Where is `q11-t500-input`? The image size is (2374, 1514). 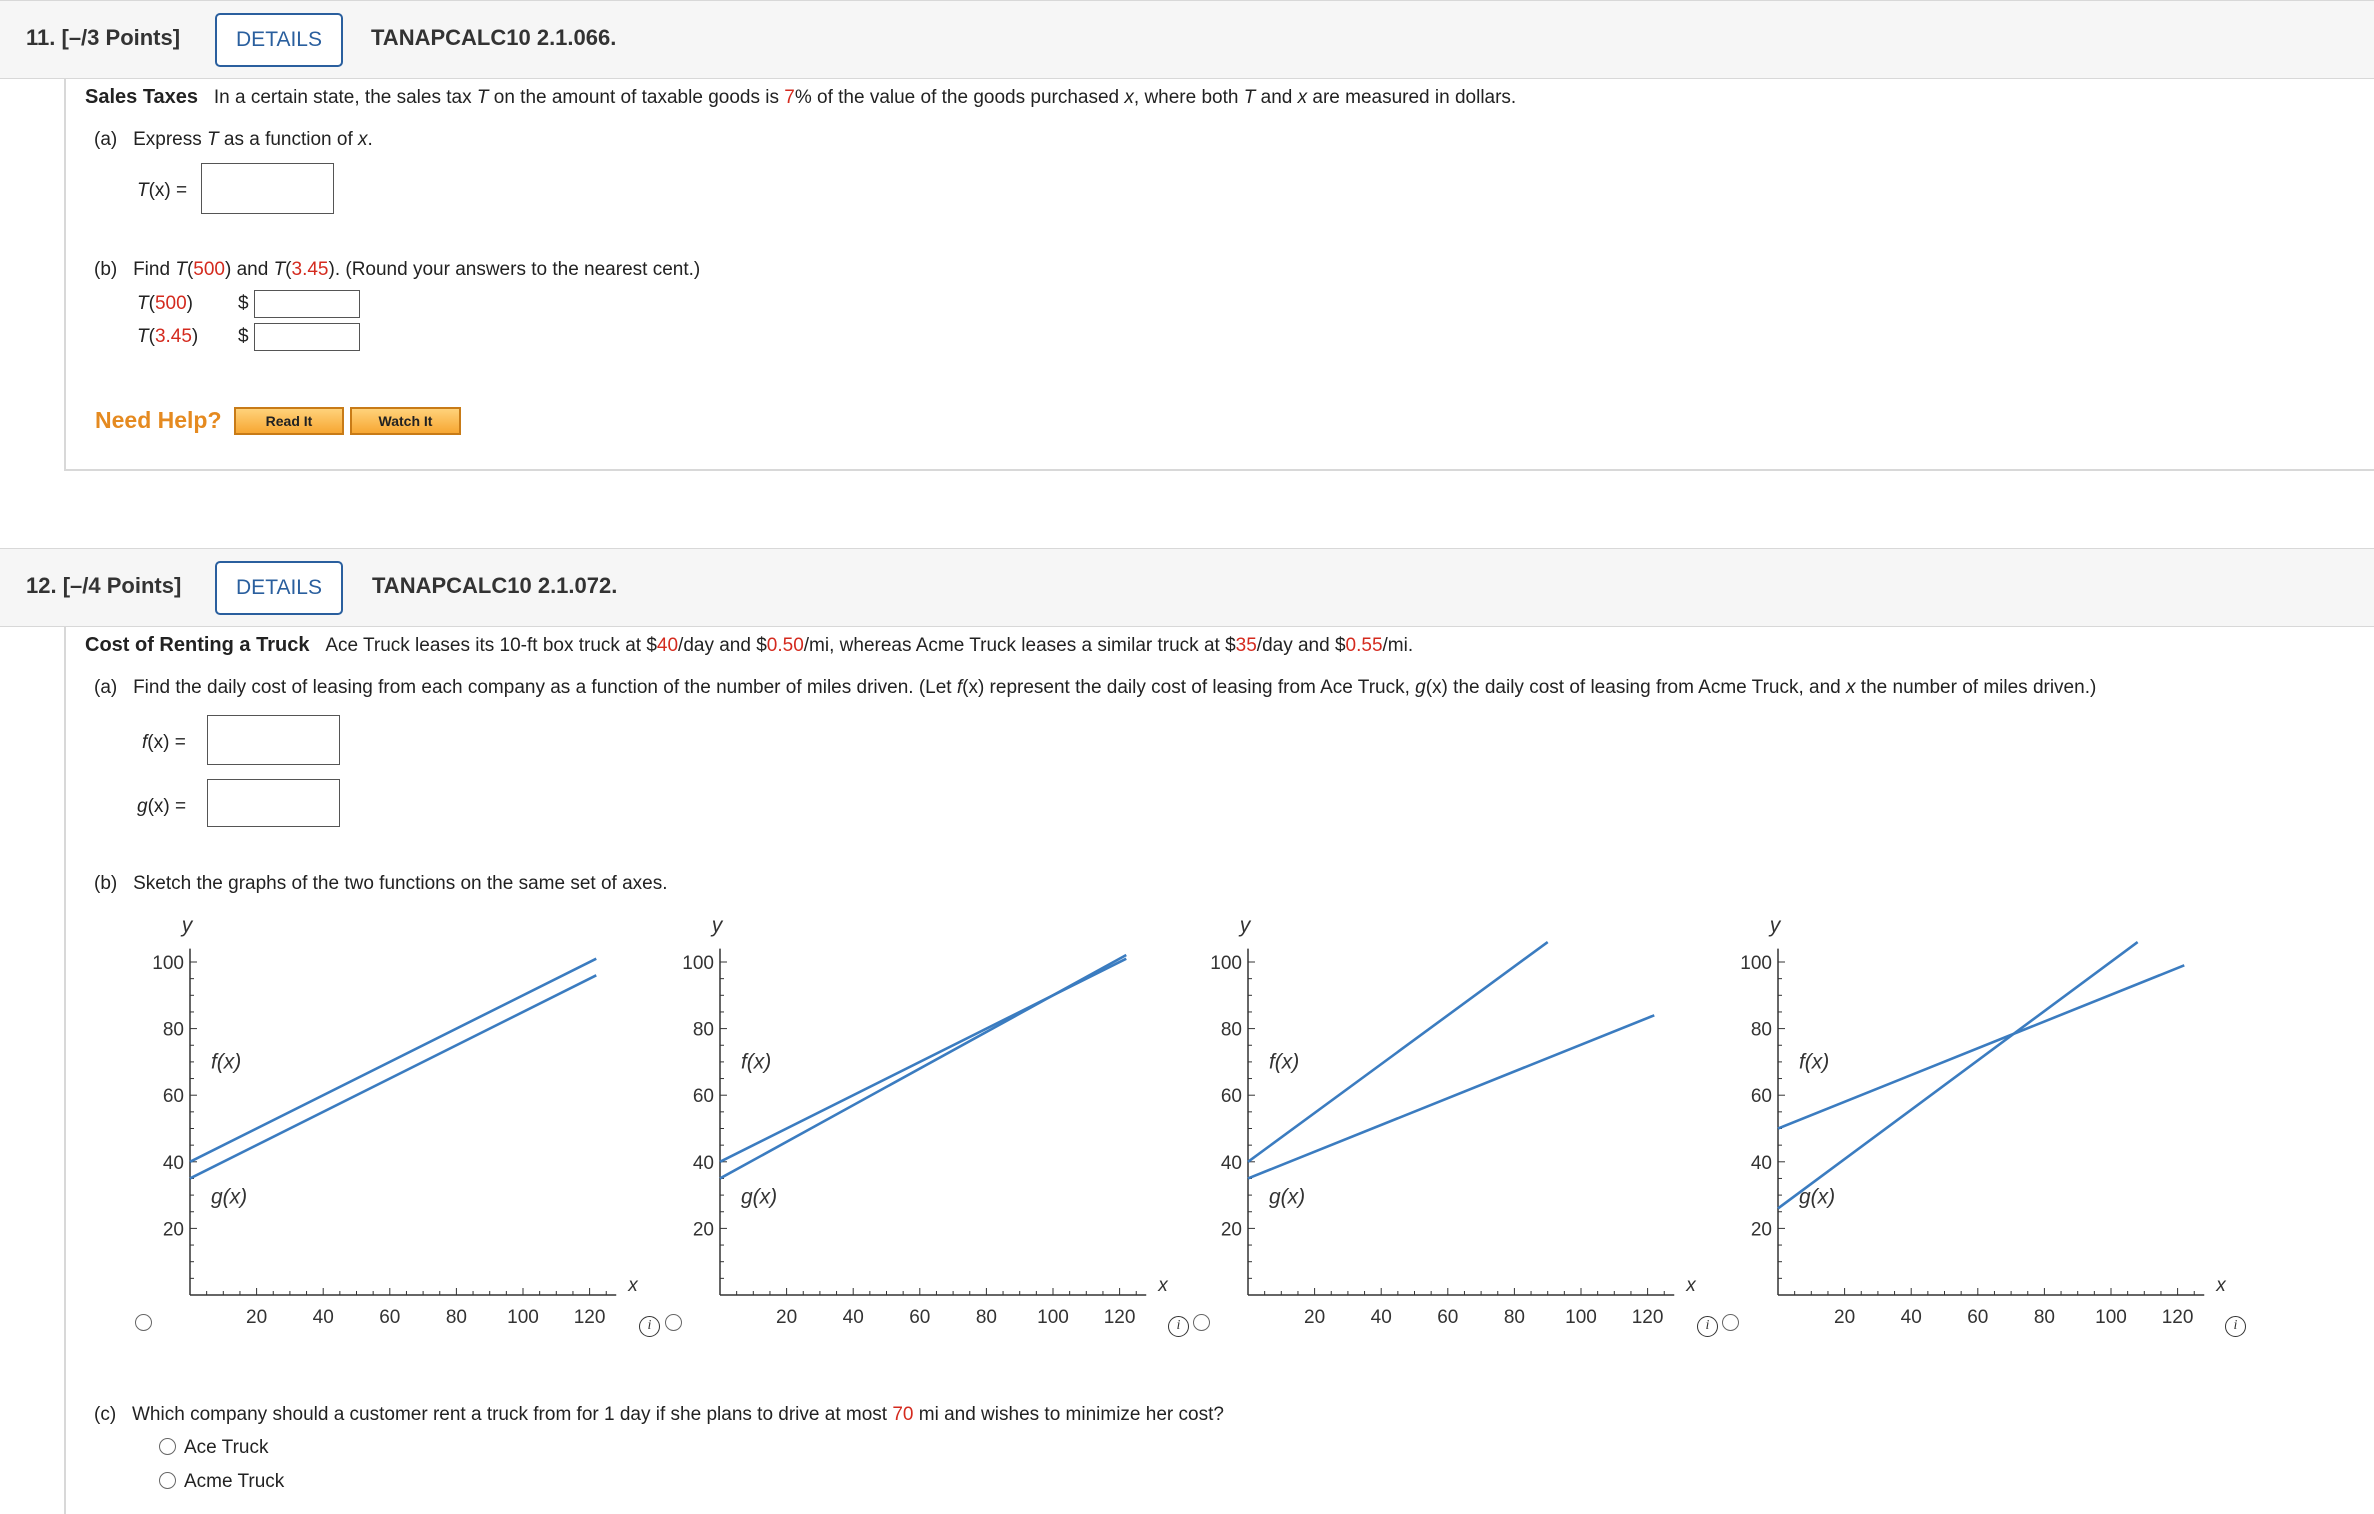 q11-t500-input is located at coordinates (307, 304).